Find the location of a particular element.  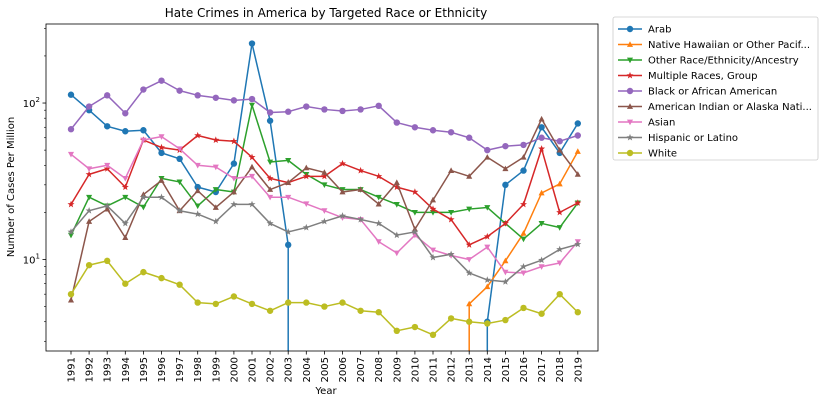

legend-label: White is located at coordinates (662, 154).